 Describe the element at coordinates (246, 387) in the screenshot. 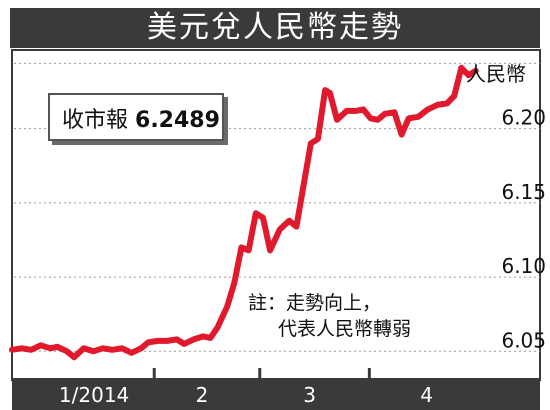

I see `x-tick-labels: 1/2014 2 3 4` at that location.